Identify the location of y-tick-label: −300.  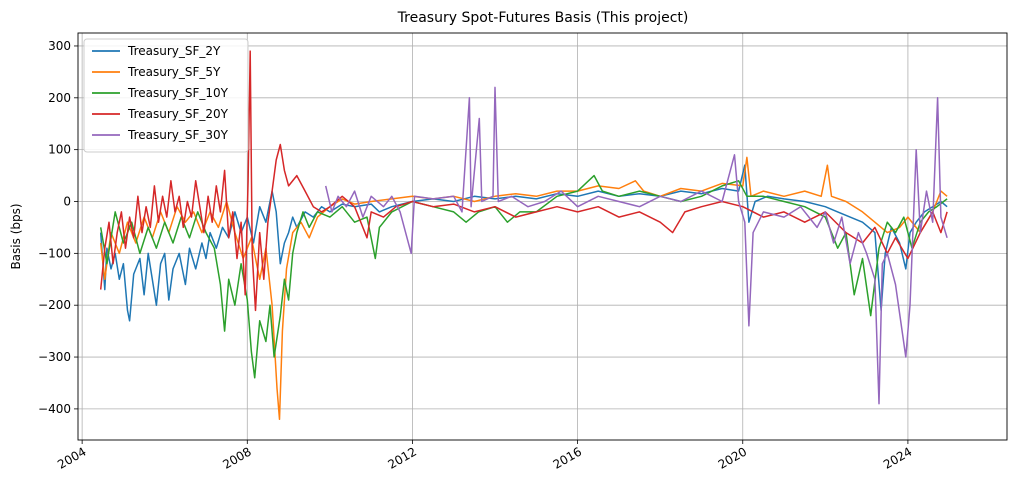
(54, 357).